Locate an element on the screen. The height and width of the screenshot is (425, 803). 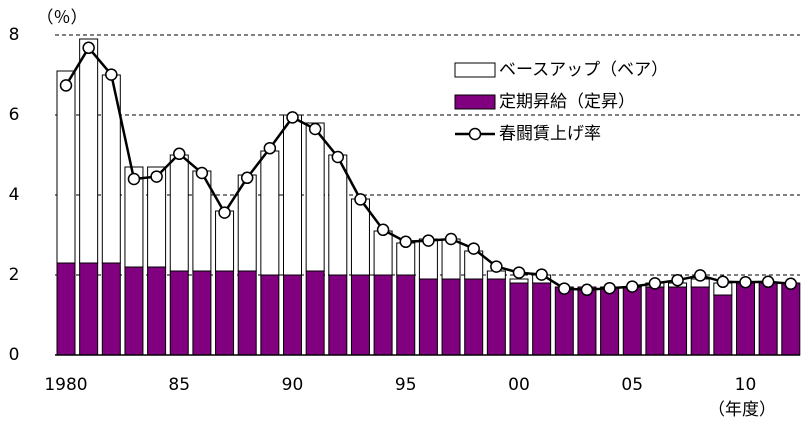
legend-marker is located at coordinates (475, 134).